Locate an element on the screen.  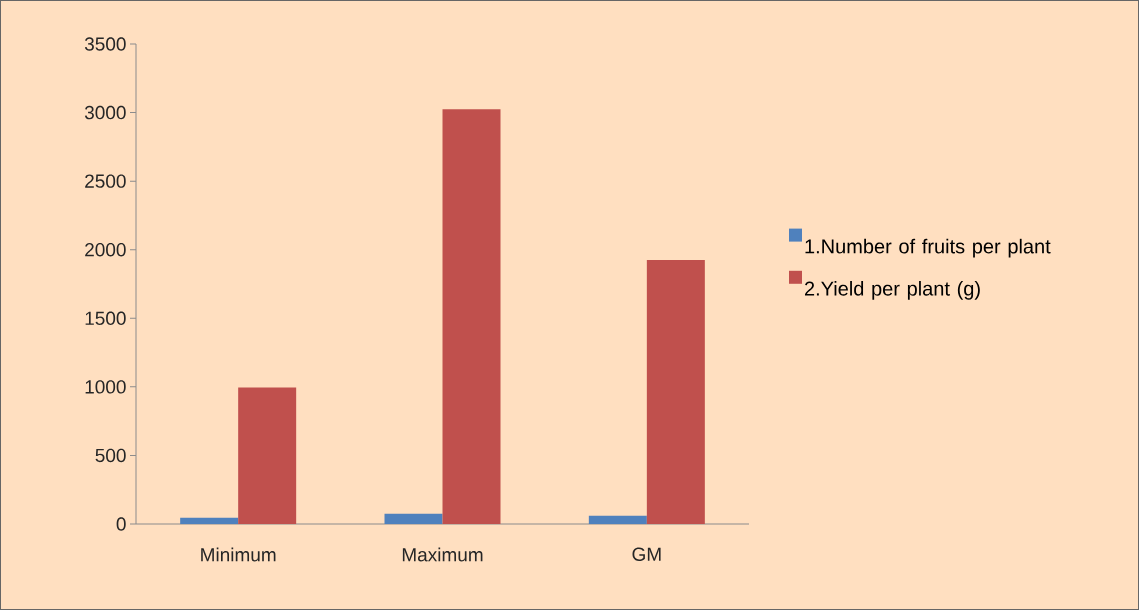
y-tick-label: 500 is located at coordinates (110, 455).